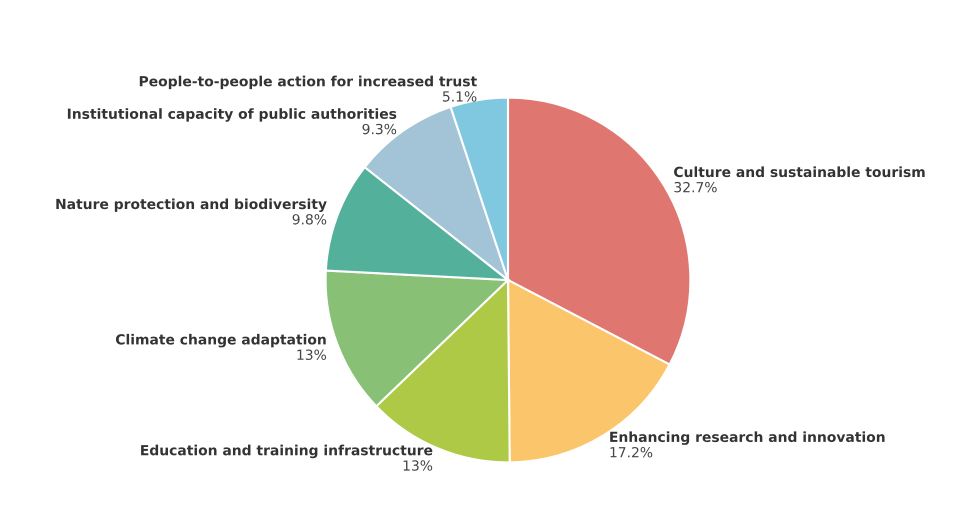  I want to click on data-label: 9.8%, so click(309, 219).